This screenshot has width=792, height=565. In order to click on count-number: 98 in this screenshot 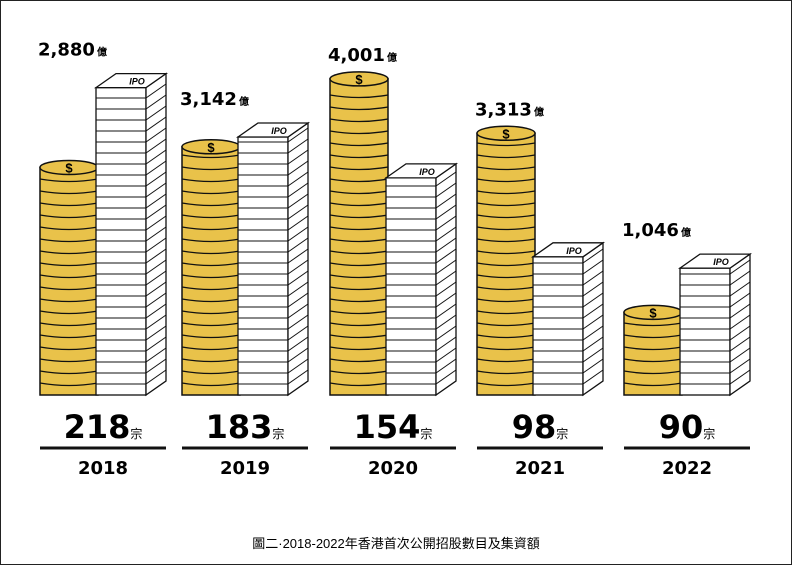, I will do `click(534, 427)`.